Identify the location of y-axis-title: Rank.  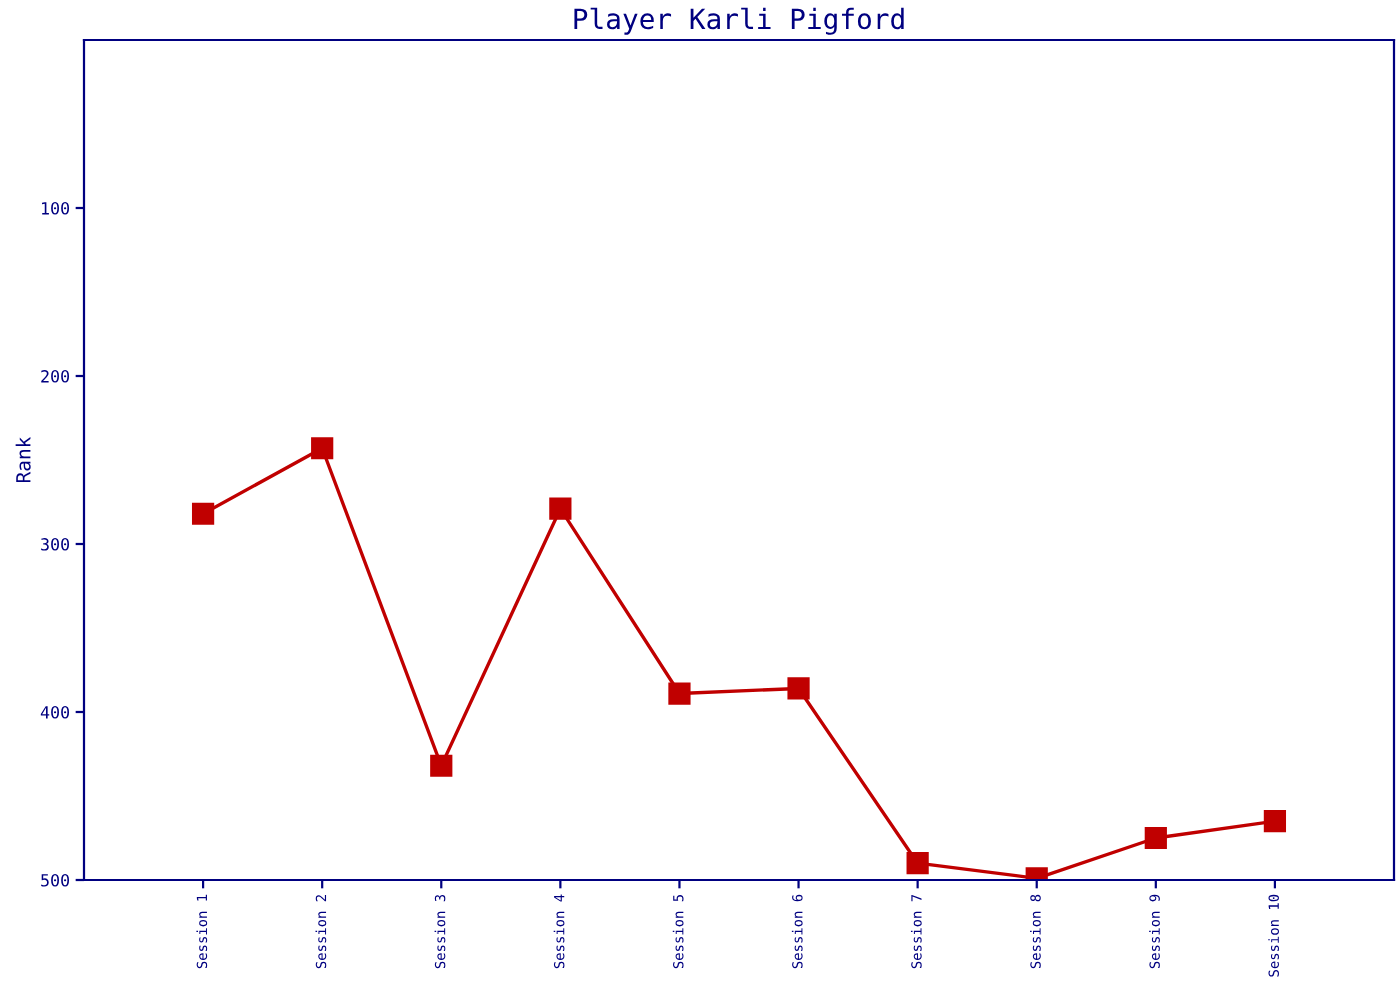
(23, 459).